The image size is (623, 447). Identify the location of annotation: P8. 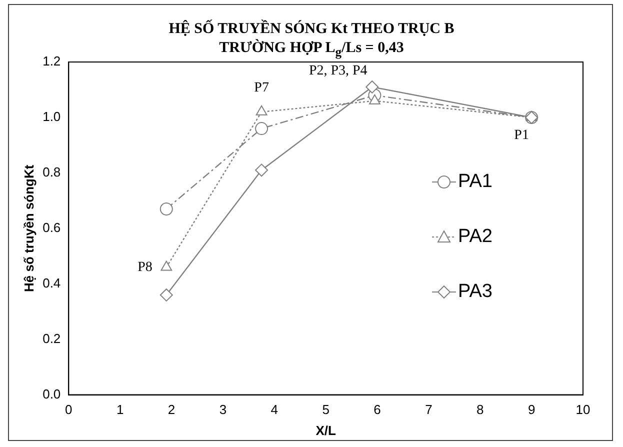
(145, 267).